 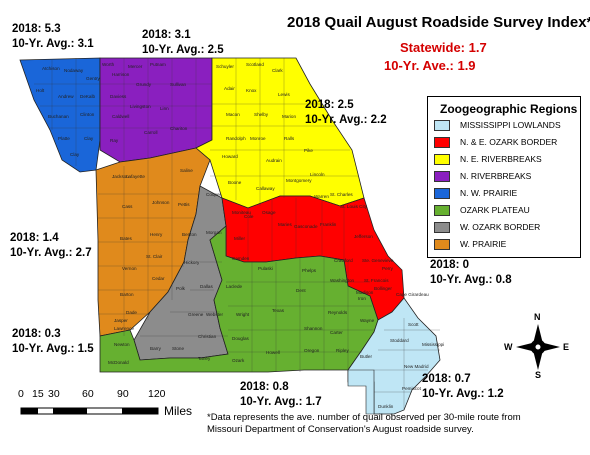 I want to click on annotation-2018: 2018: 3.1, so click(x=166, y=35).